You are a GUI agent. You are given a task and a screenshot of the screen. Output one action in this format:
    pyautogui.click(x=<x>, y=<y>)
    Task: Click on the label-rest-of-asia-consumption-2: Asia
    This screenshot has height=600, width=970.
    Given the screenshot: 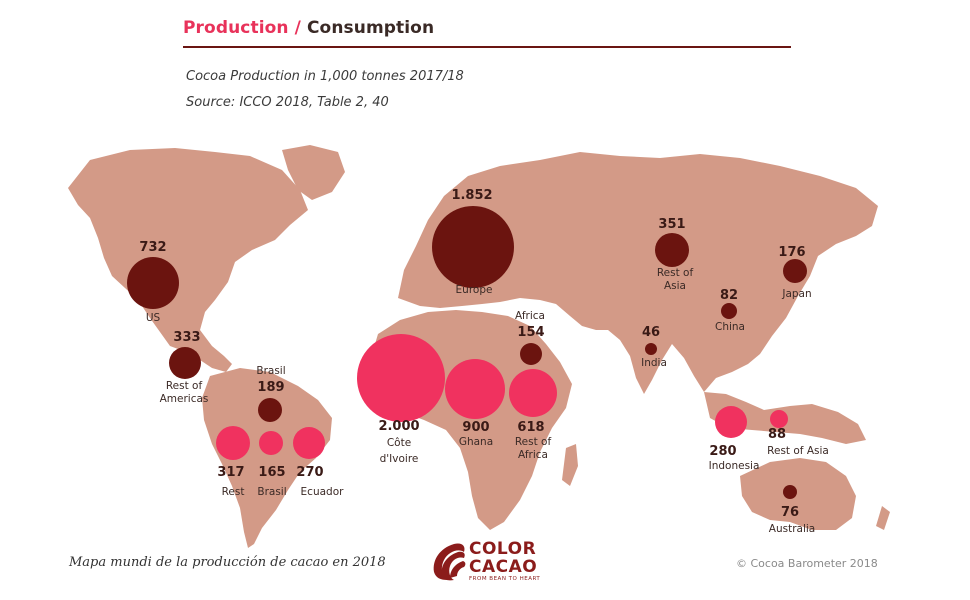 What is the action you would take?
    pyautogui.click(x=675, y=286)
    